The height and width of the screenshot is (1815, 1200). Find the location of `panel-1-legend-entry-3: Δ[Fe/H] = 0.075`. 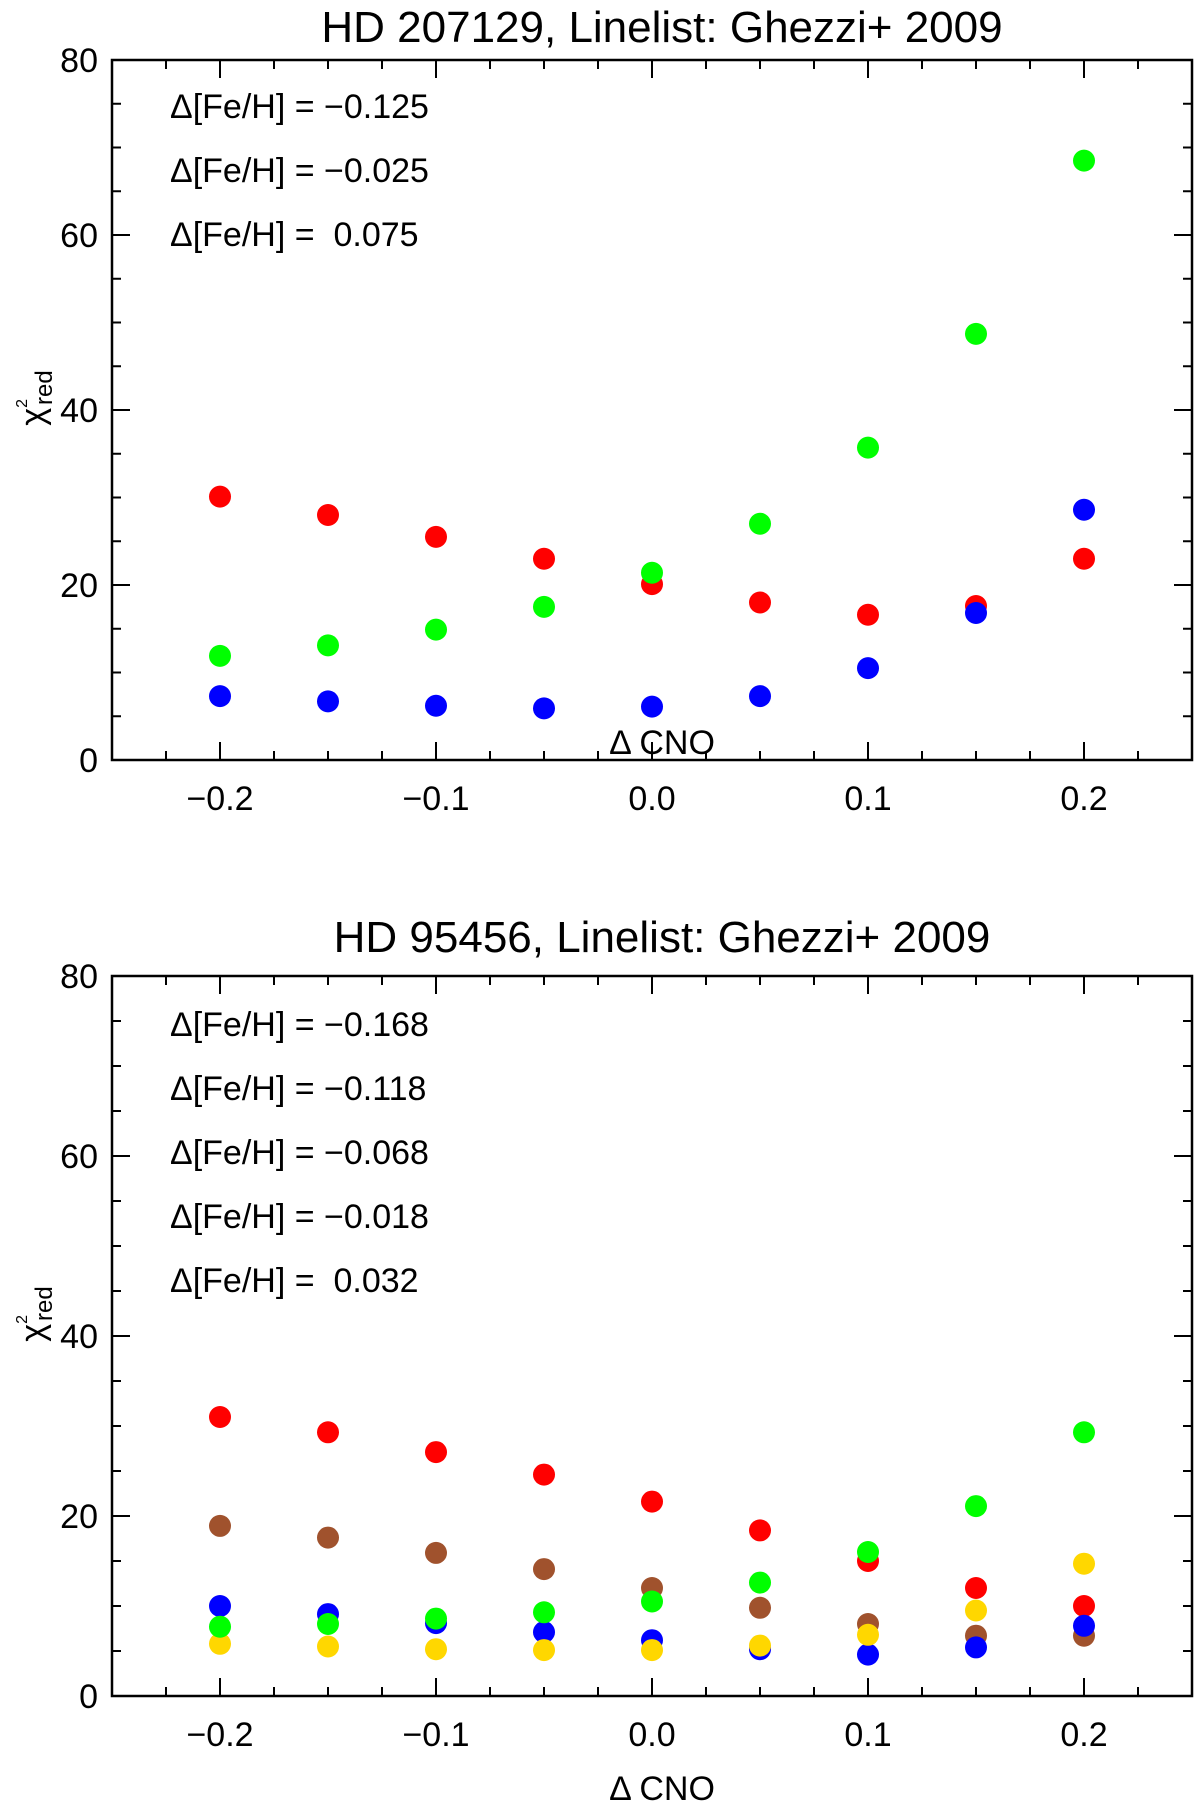

panel-1-legend-entry-3: Δ[Fe/H] = 0.075 is located at coordinates (294, 235).